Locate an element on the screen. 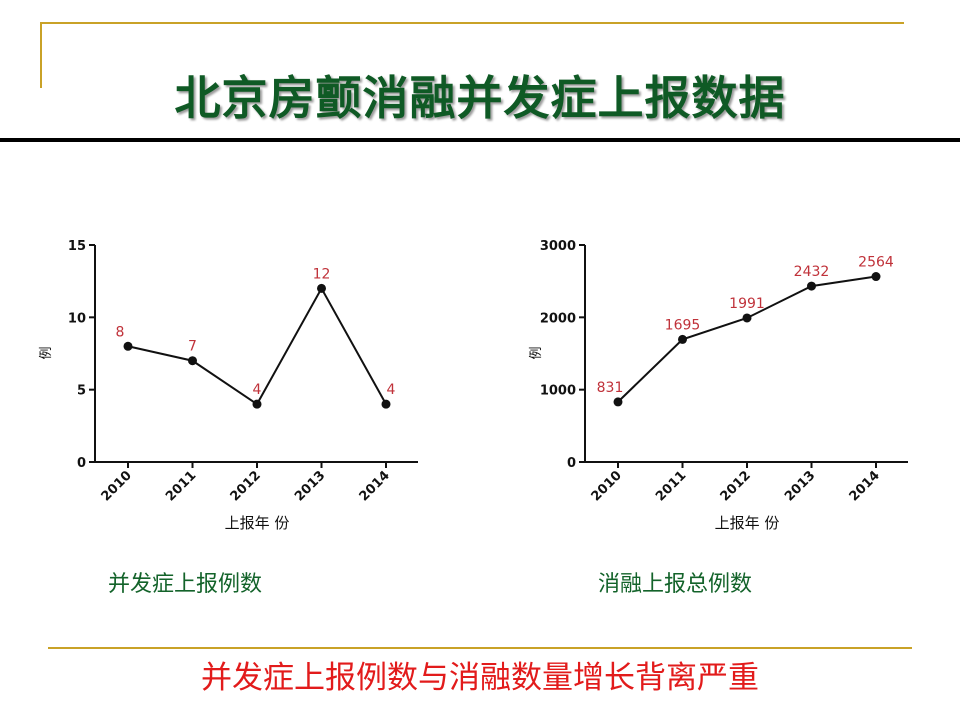 The height and width of the screenshot is (720, 960). y-tick-label: 3000 is located at coordinates (558, 246).